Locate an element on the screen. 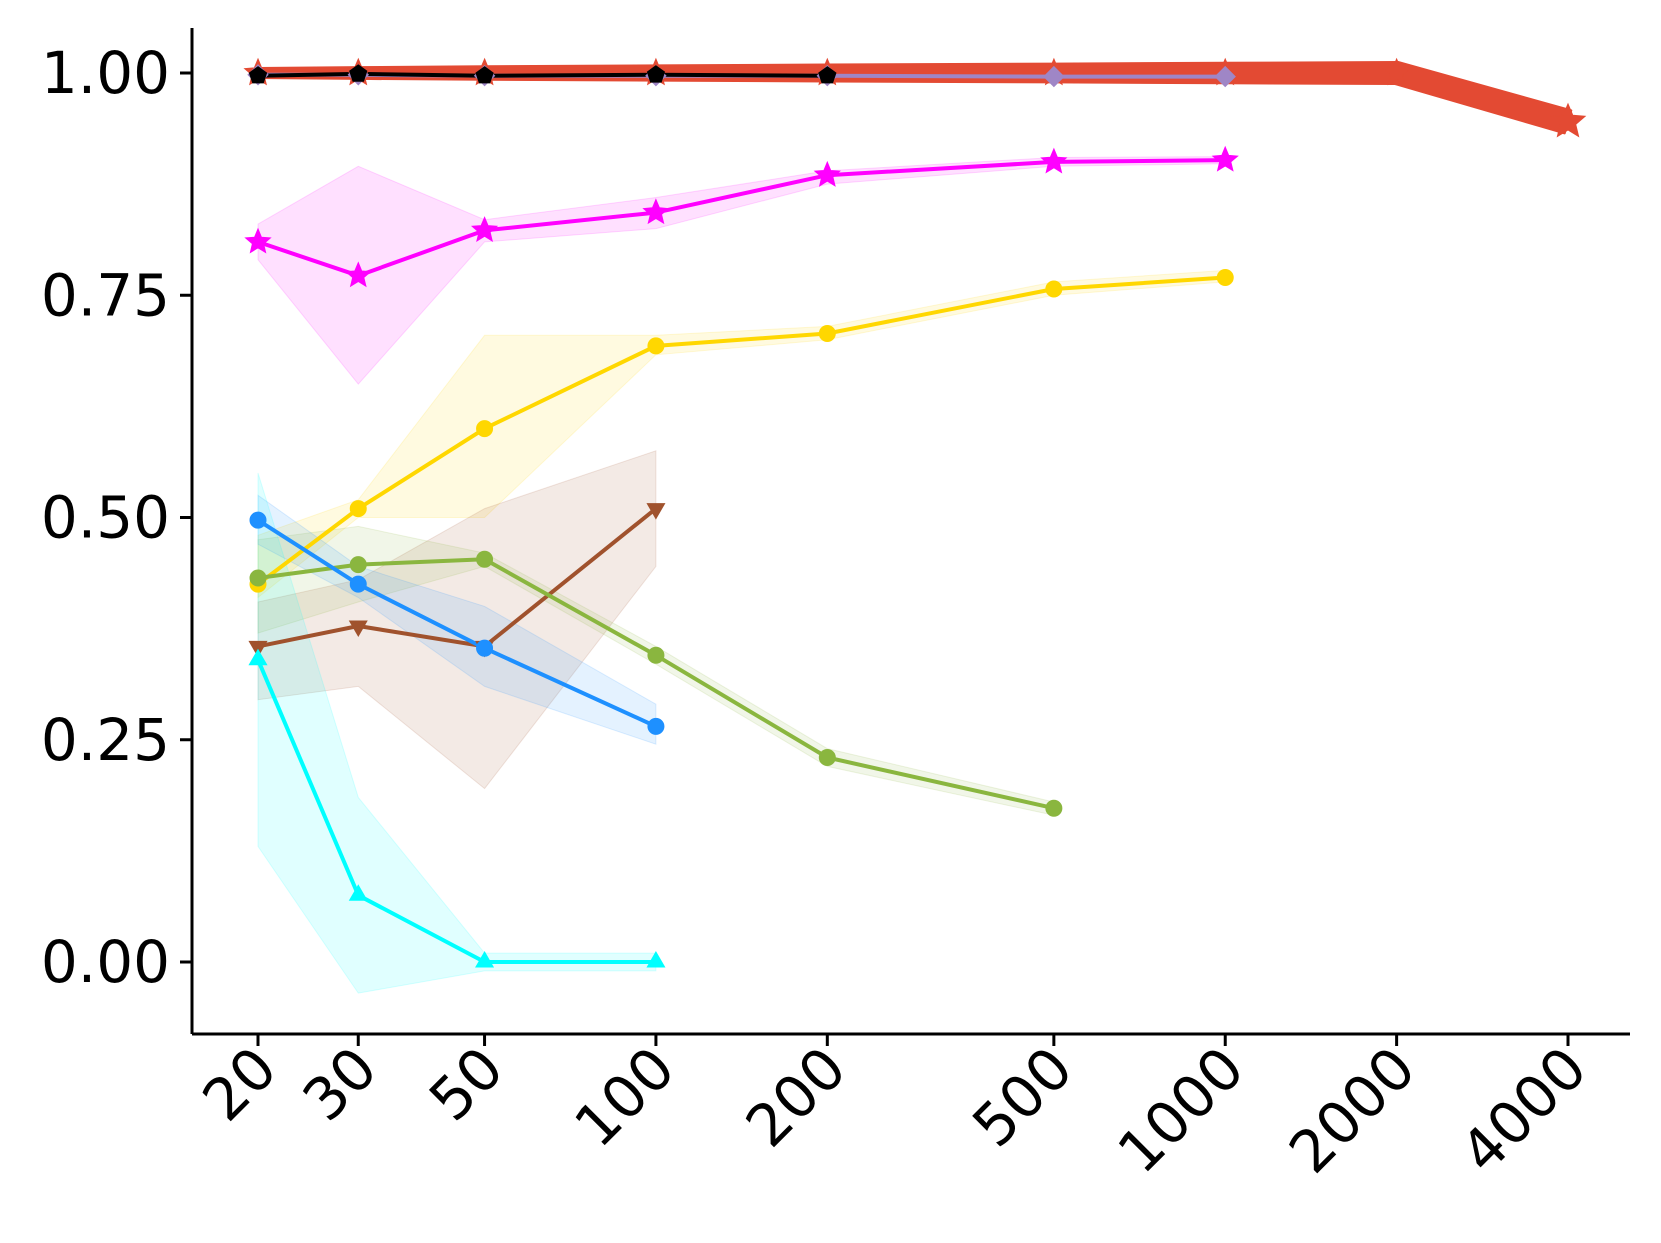  x-tick-label: 4000 is located at coordinates (1523, 1110).